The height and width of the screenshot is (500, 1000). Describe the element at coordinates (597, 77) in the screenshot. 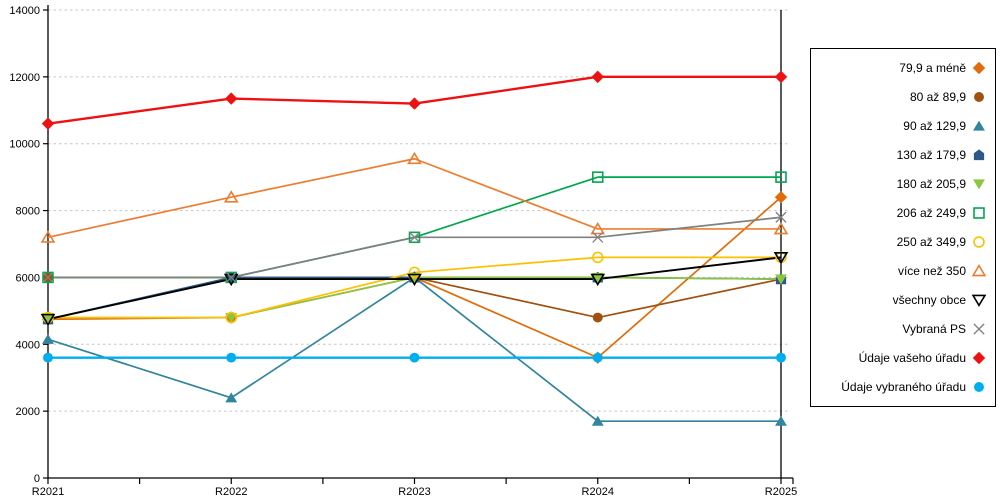

I see `marker-udaje-vaseho-uradu-r2024` at that location.